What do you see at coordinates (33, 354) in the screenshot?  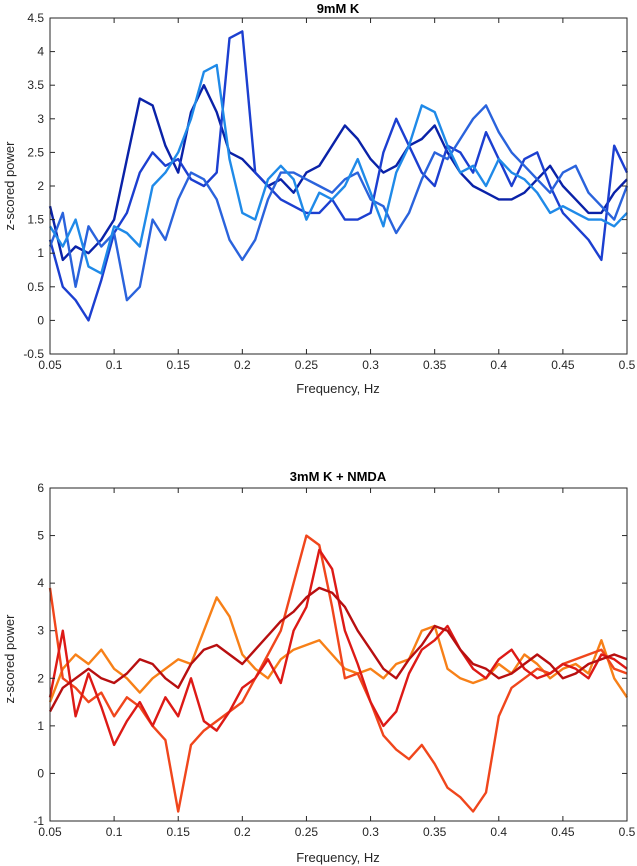 I see `y-tick-label: -0.5` at bounding box center [33, 354].